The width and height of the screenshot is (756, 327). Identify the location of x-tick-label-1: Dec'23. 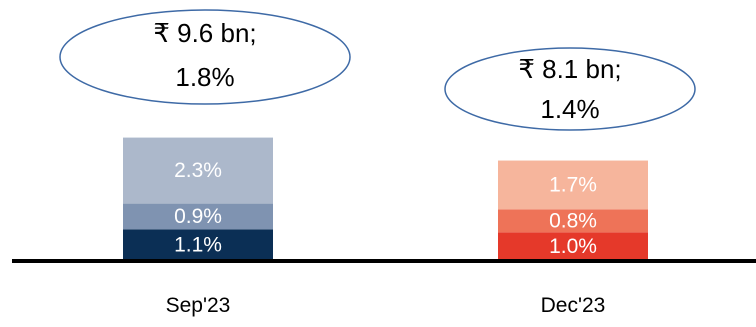
(573, 305).